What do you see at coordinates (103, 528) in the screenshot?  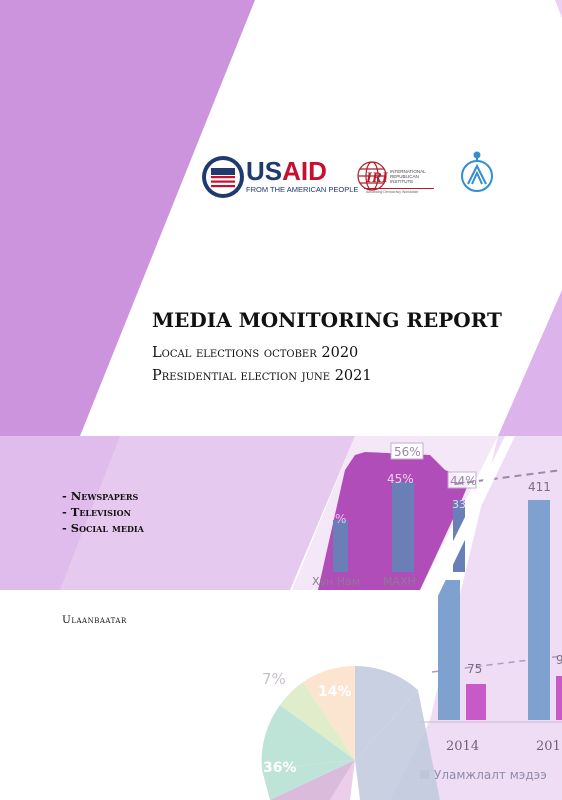 I see `media-item-social-media: - Social media` at bounding box center [103, 528].